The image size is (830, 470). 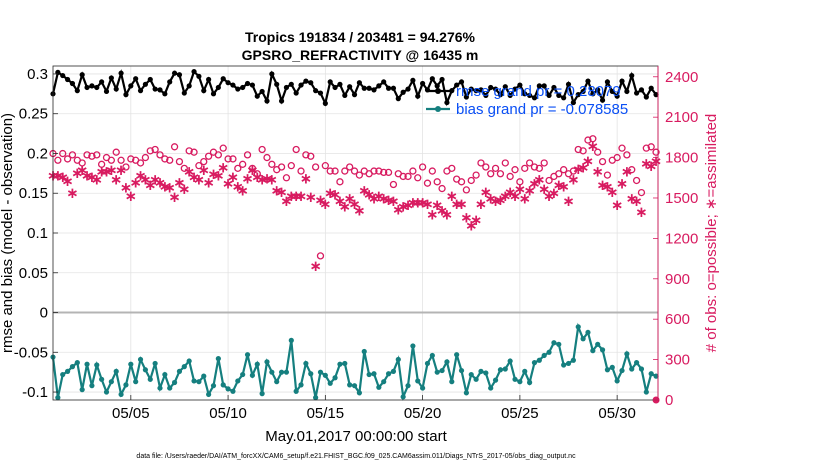 I want to click on right-y-tick-label: 2400, so click(x=681, y=77).